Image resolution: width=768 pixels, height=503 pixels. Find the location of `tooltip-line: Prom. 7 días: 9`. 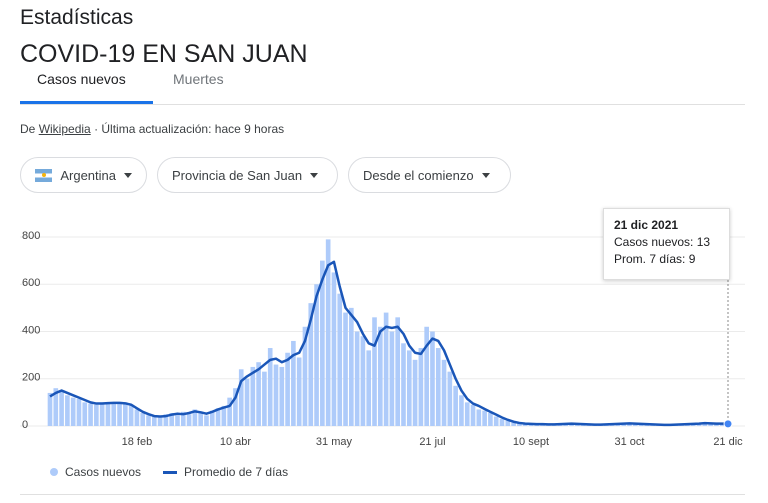

tooltip-line: Prom. 7 días: 9 is located at coordinates (655, 259).